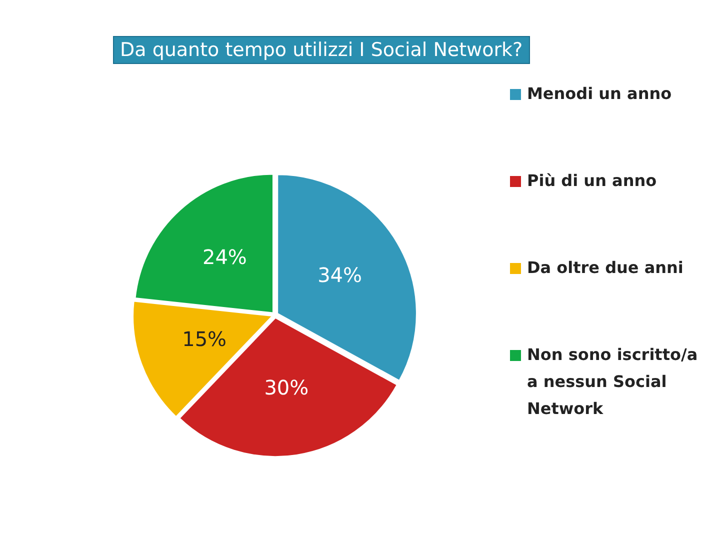  I want to click on data-label: 30%, so click(286, 388).